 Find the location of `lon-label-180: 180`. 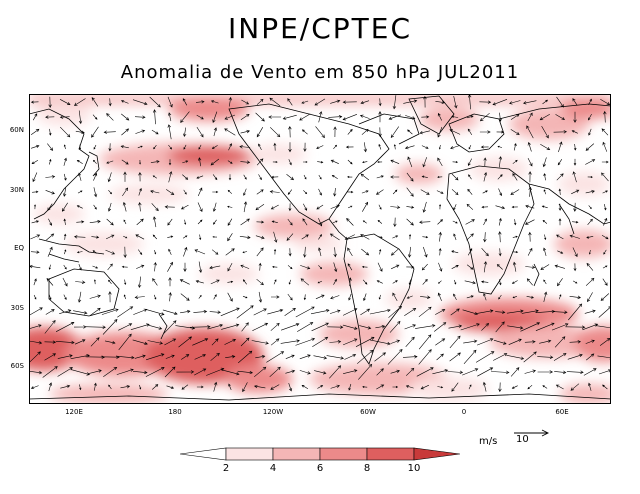

lon-label-180: 180 is located at coordinates (175, 412).